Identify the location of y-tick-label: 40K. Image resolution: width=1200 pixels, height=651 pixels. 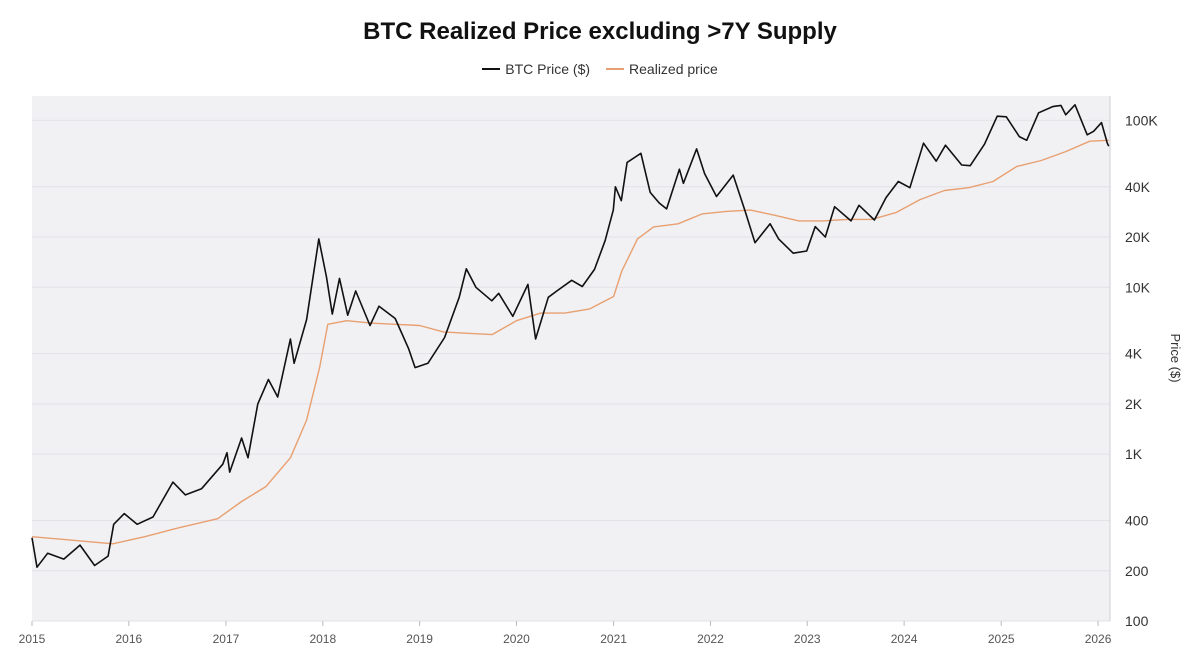
(1138, 187).